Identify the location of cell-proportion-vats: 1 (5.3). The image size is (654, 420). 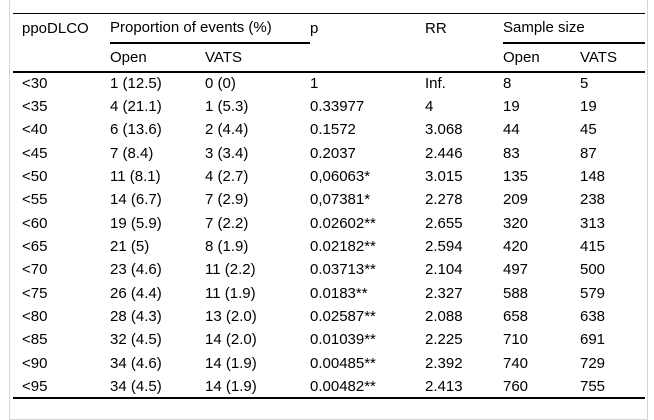
(227, 107).